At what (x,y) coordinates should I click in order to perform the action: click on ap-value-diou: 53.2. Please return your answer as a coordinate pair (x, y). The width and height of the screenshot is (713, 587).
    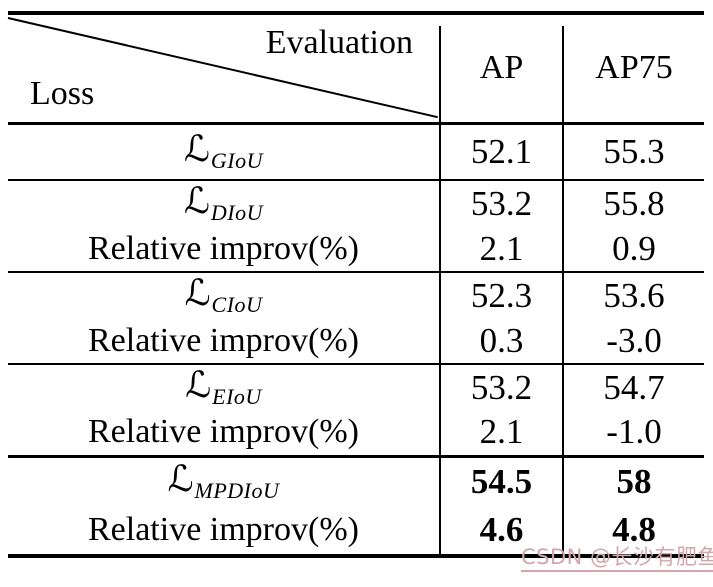
    Looking at the image, I should click on (502, 202).